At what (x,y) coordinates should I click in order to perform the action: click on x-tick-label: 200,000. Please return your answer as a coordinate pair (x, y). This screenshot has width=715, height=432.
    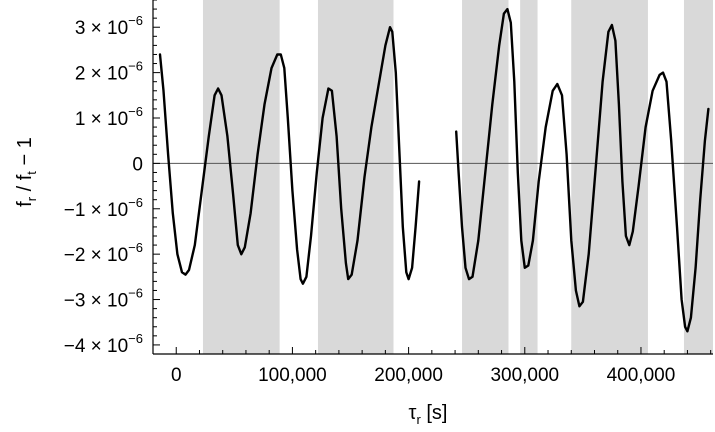
    Looking at the image, I should click on (408, 375).